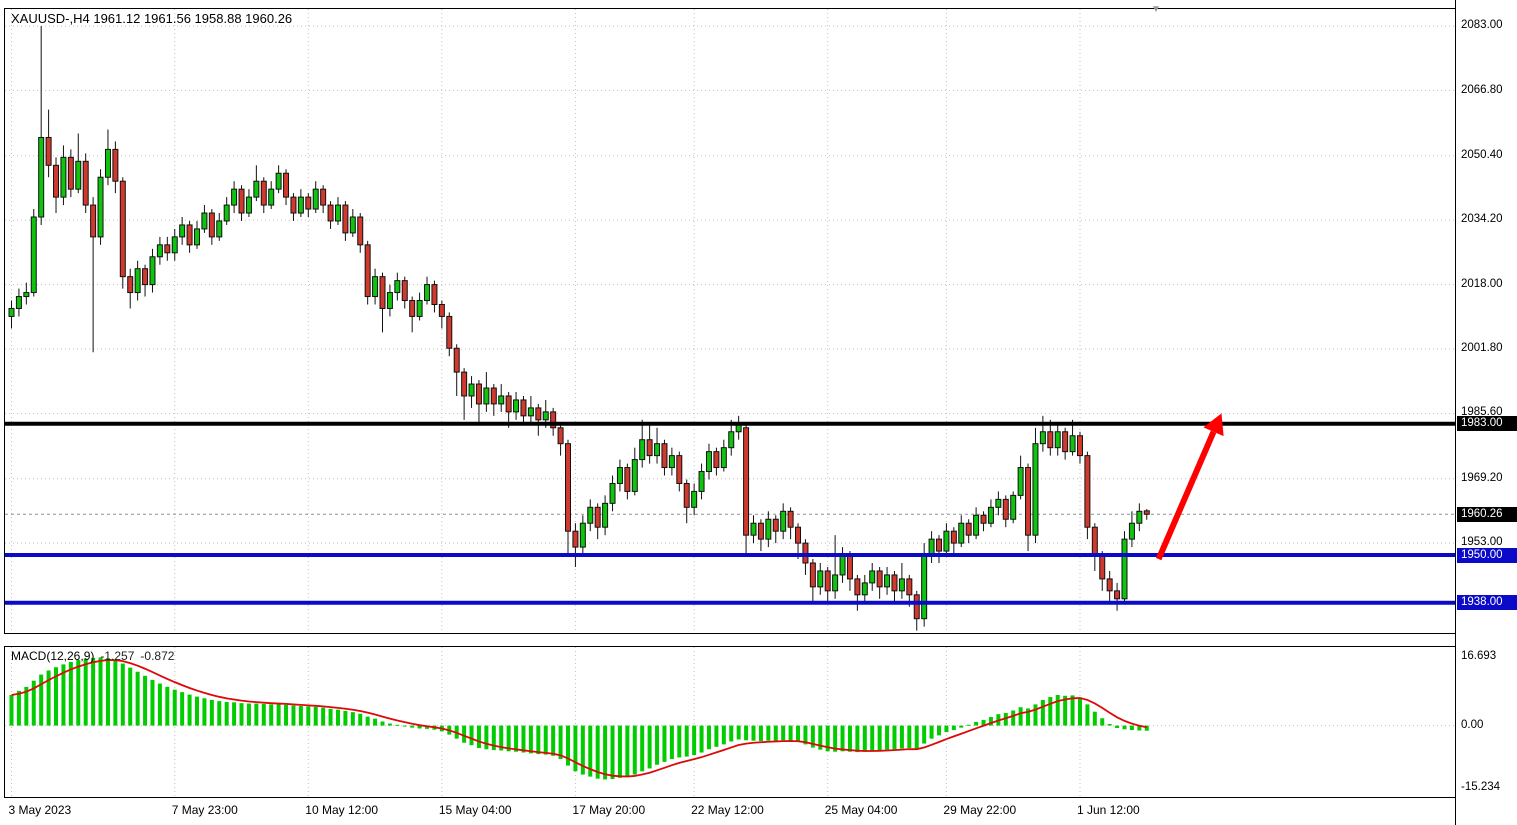  I want to click on price-tick-label: 1985.60, so click(1482, 412).